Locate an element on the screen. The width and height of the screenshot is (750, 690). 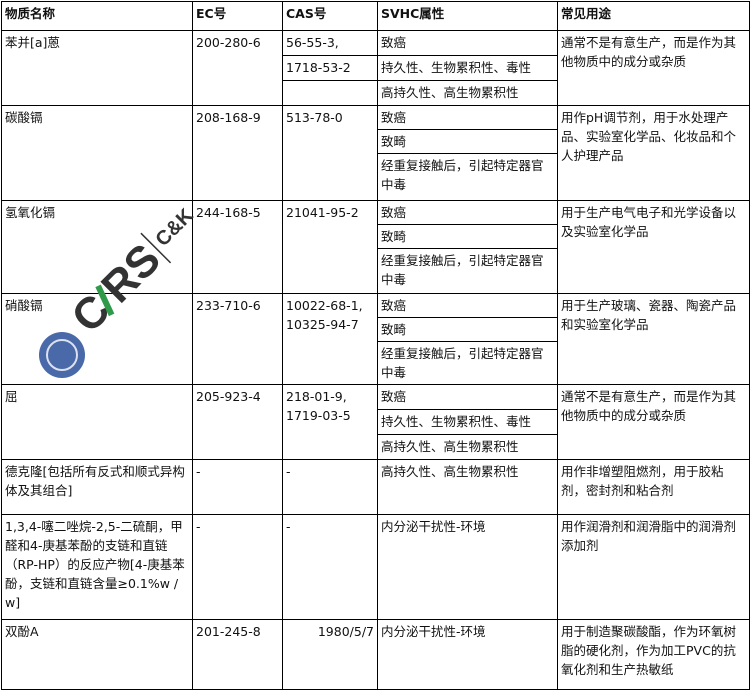
cell-name: 屈 is located at coordinates (97, 422).